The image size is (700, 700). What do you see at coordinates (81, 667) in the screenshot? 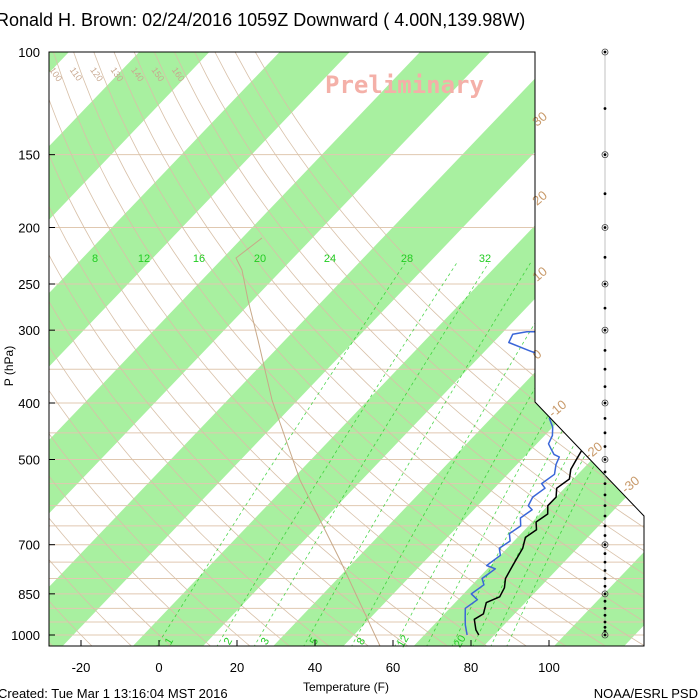
I see `x-tick-label: -20` at bounding box center [81, 667].